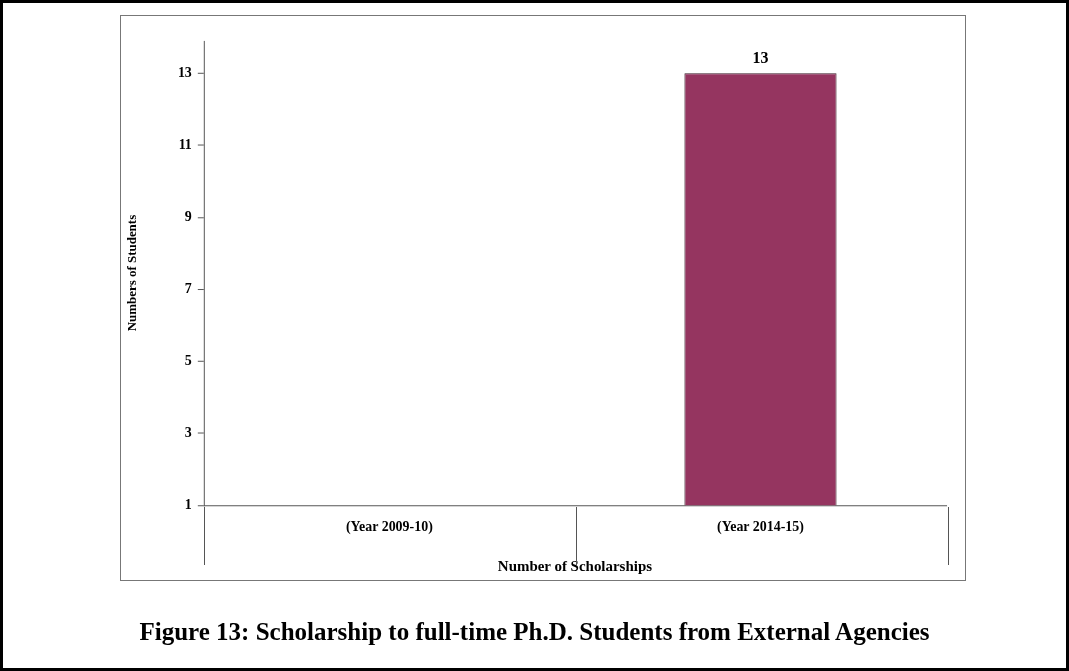  What do you see at coordinates (185, 144) in the screenshot?
I see `y-tick-label: 11` at bounding box center [185, 144].